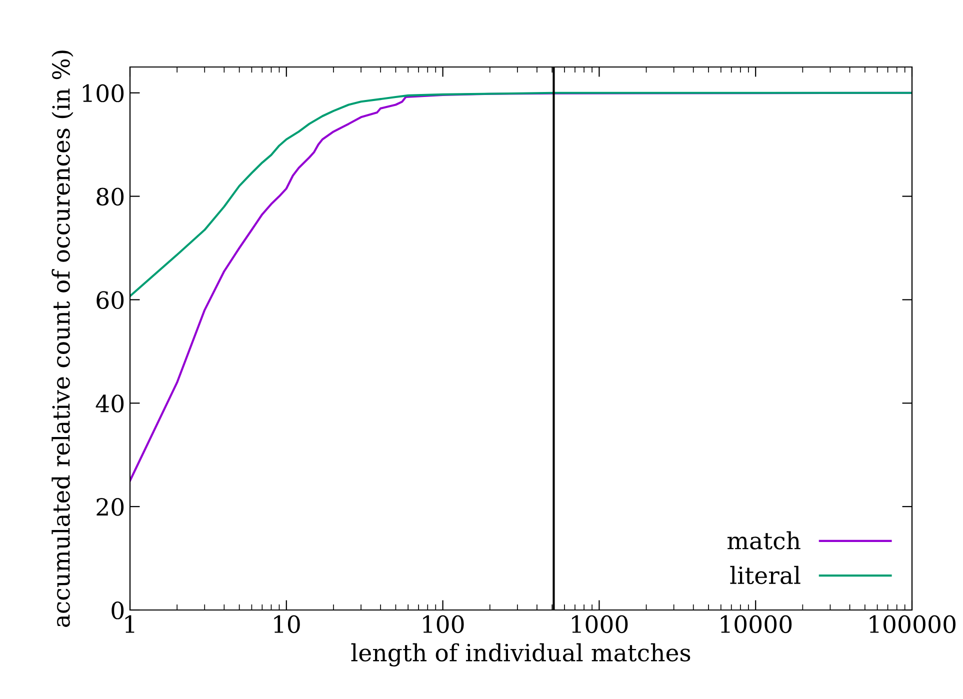 This screenshot has width=963, height=699. I want to click on y-axis-title: accumulated relative count of occurences (in %), so click(63, 339).